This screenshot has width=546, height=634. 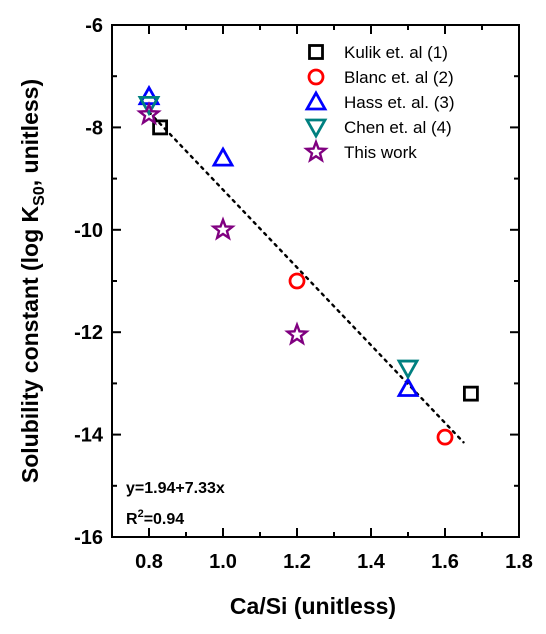 I want to click on y-tick-label: -14, so click(x=89, y=436).